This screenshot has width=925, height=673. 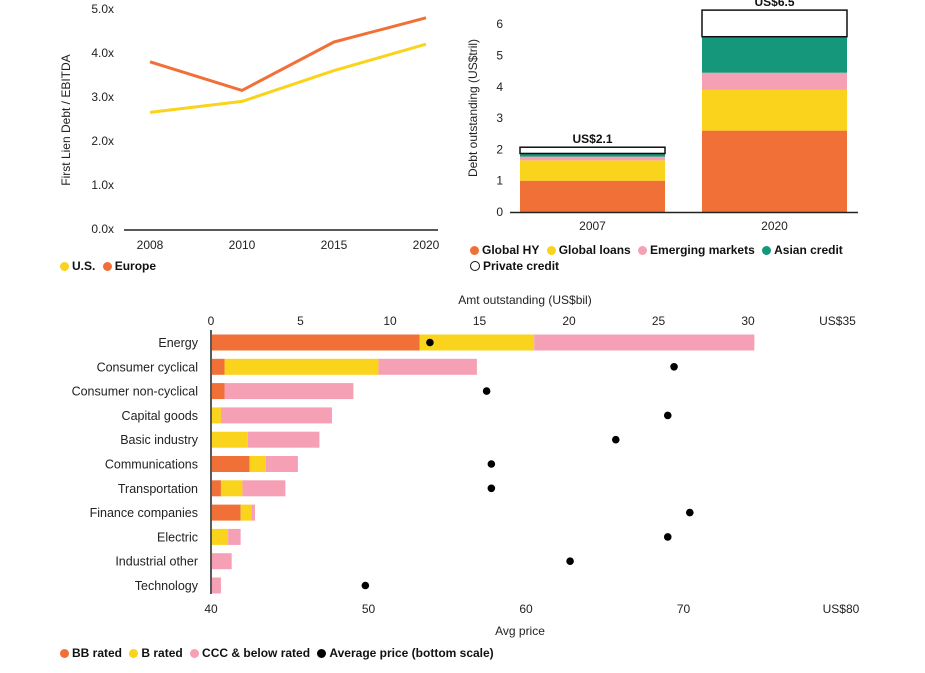 I want to click on legend-label-europe: Europe, so click(x=135, y=266).